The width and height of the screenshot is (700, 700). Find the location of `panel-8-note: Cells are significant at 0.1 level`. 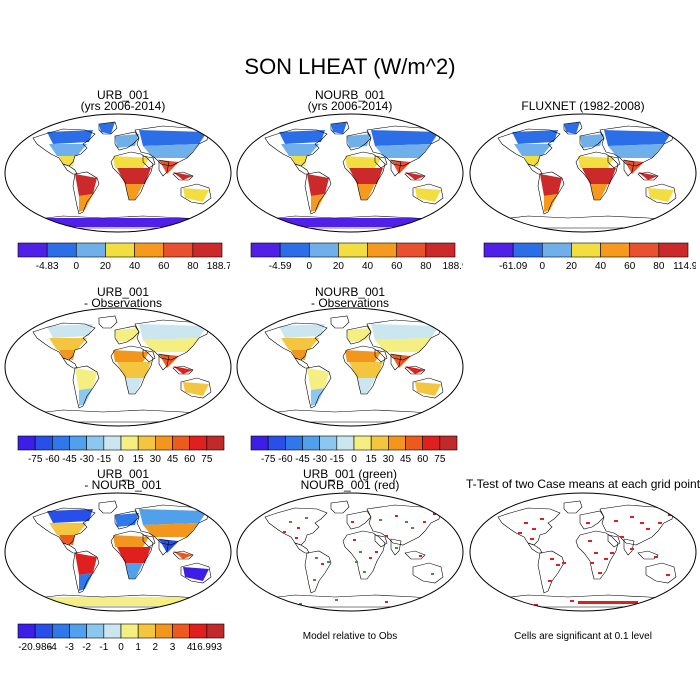

panel-8-note: Cells are significant at 0.1 level is located at coordinates (583, 636).